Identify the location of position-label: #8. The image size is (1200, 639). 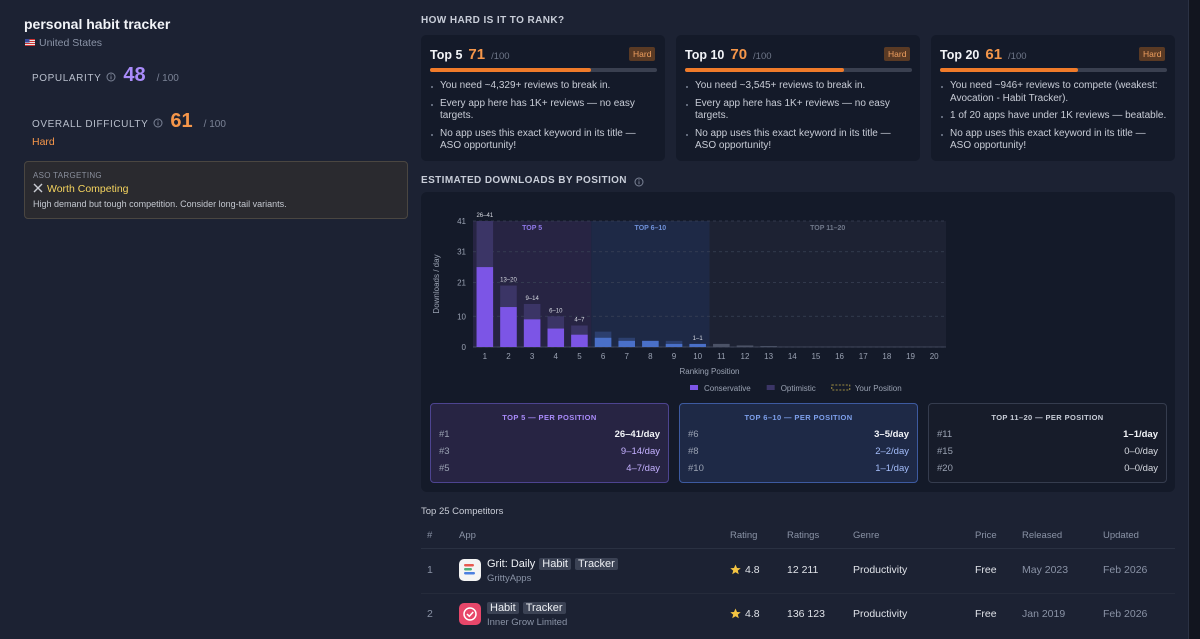
(693, 451).